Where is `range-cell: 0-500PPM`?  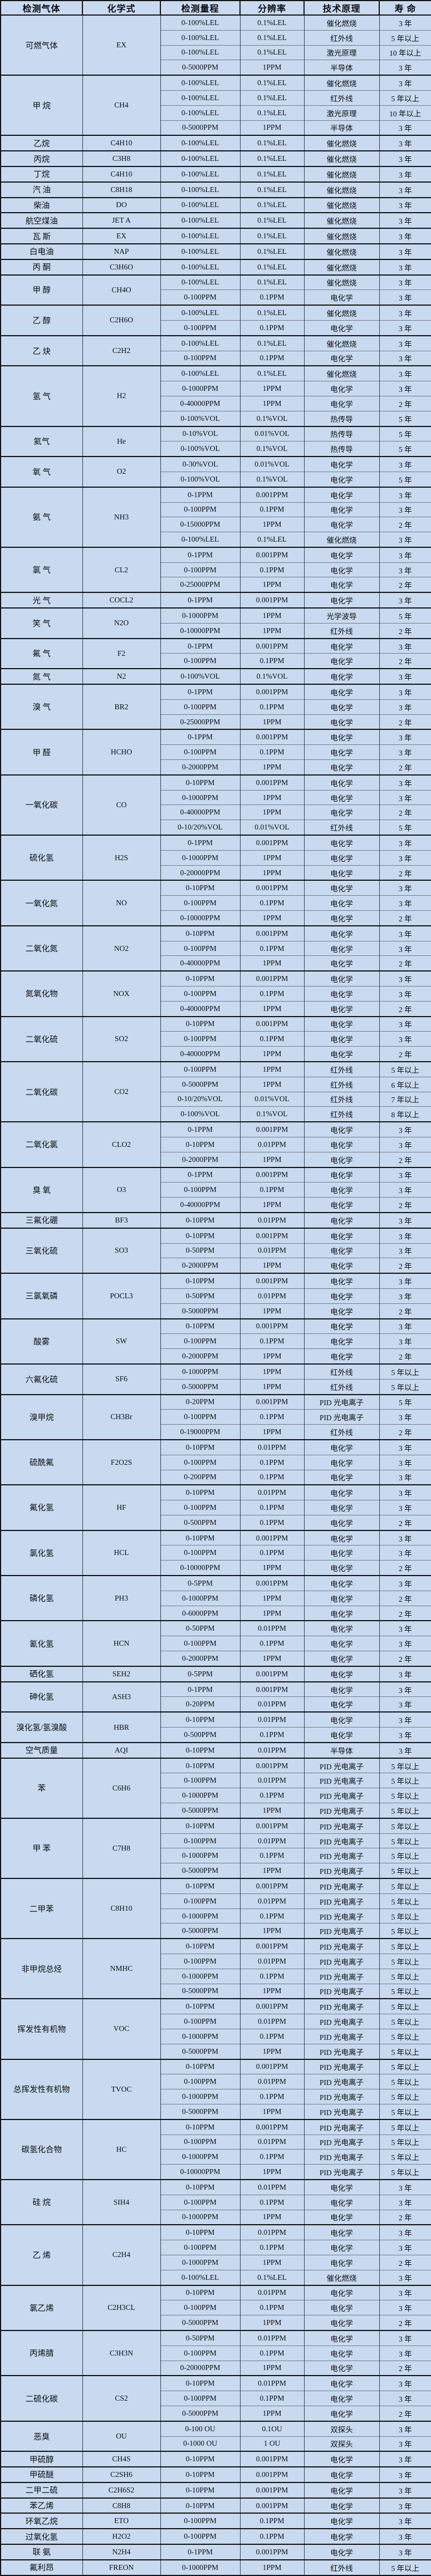 range-cell: 0-500PPM is located at coordinates (200, 1735).